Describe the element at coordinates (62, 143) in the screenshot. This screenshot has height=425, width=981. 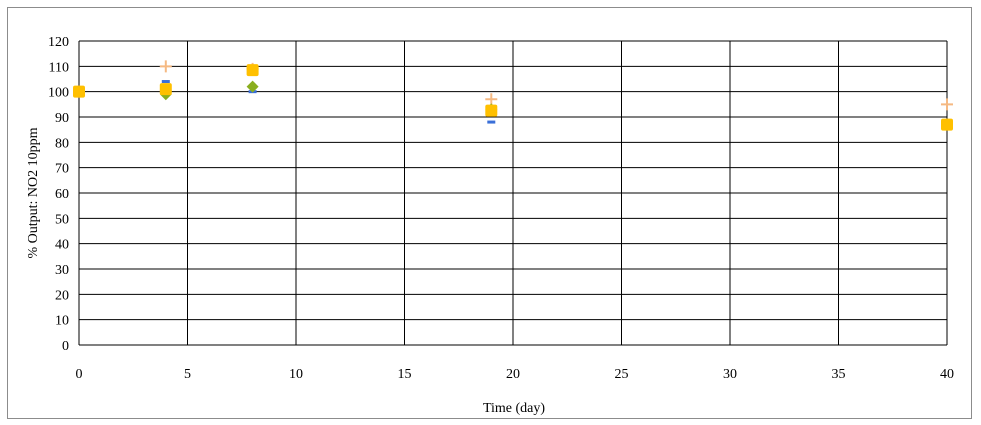
I see `y-tick-label: 80` at that location.